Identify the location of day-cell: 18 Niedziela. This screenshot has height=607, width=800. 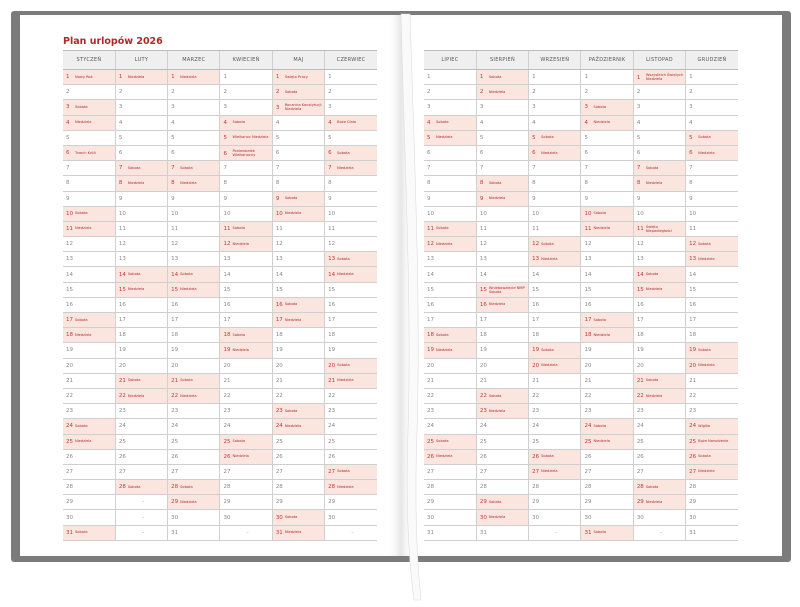
(607, 335).